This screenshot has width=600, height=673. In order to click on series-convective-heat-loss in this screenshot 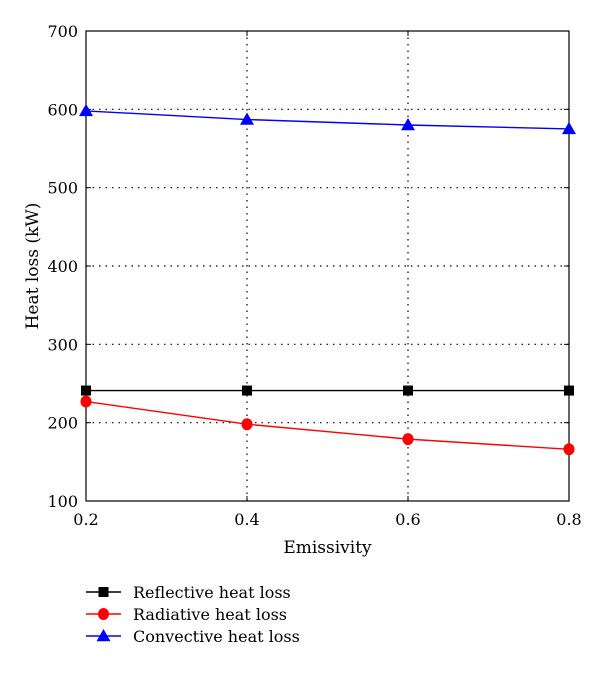, I will do `click(327, 119)`.